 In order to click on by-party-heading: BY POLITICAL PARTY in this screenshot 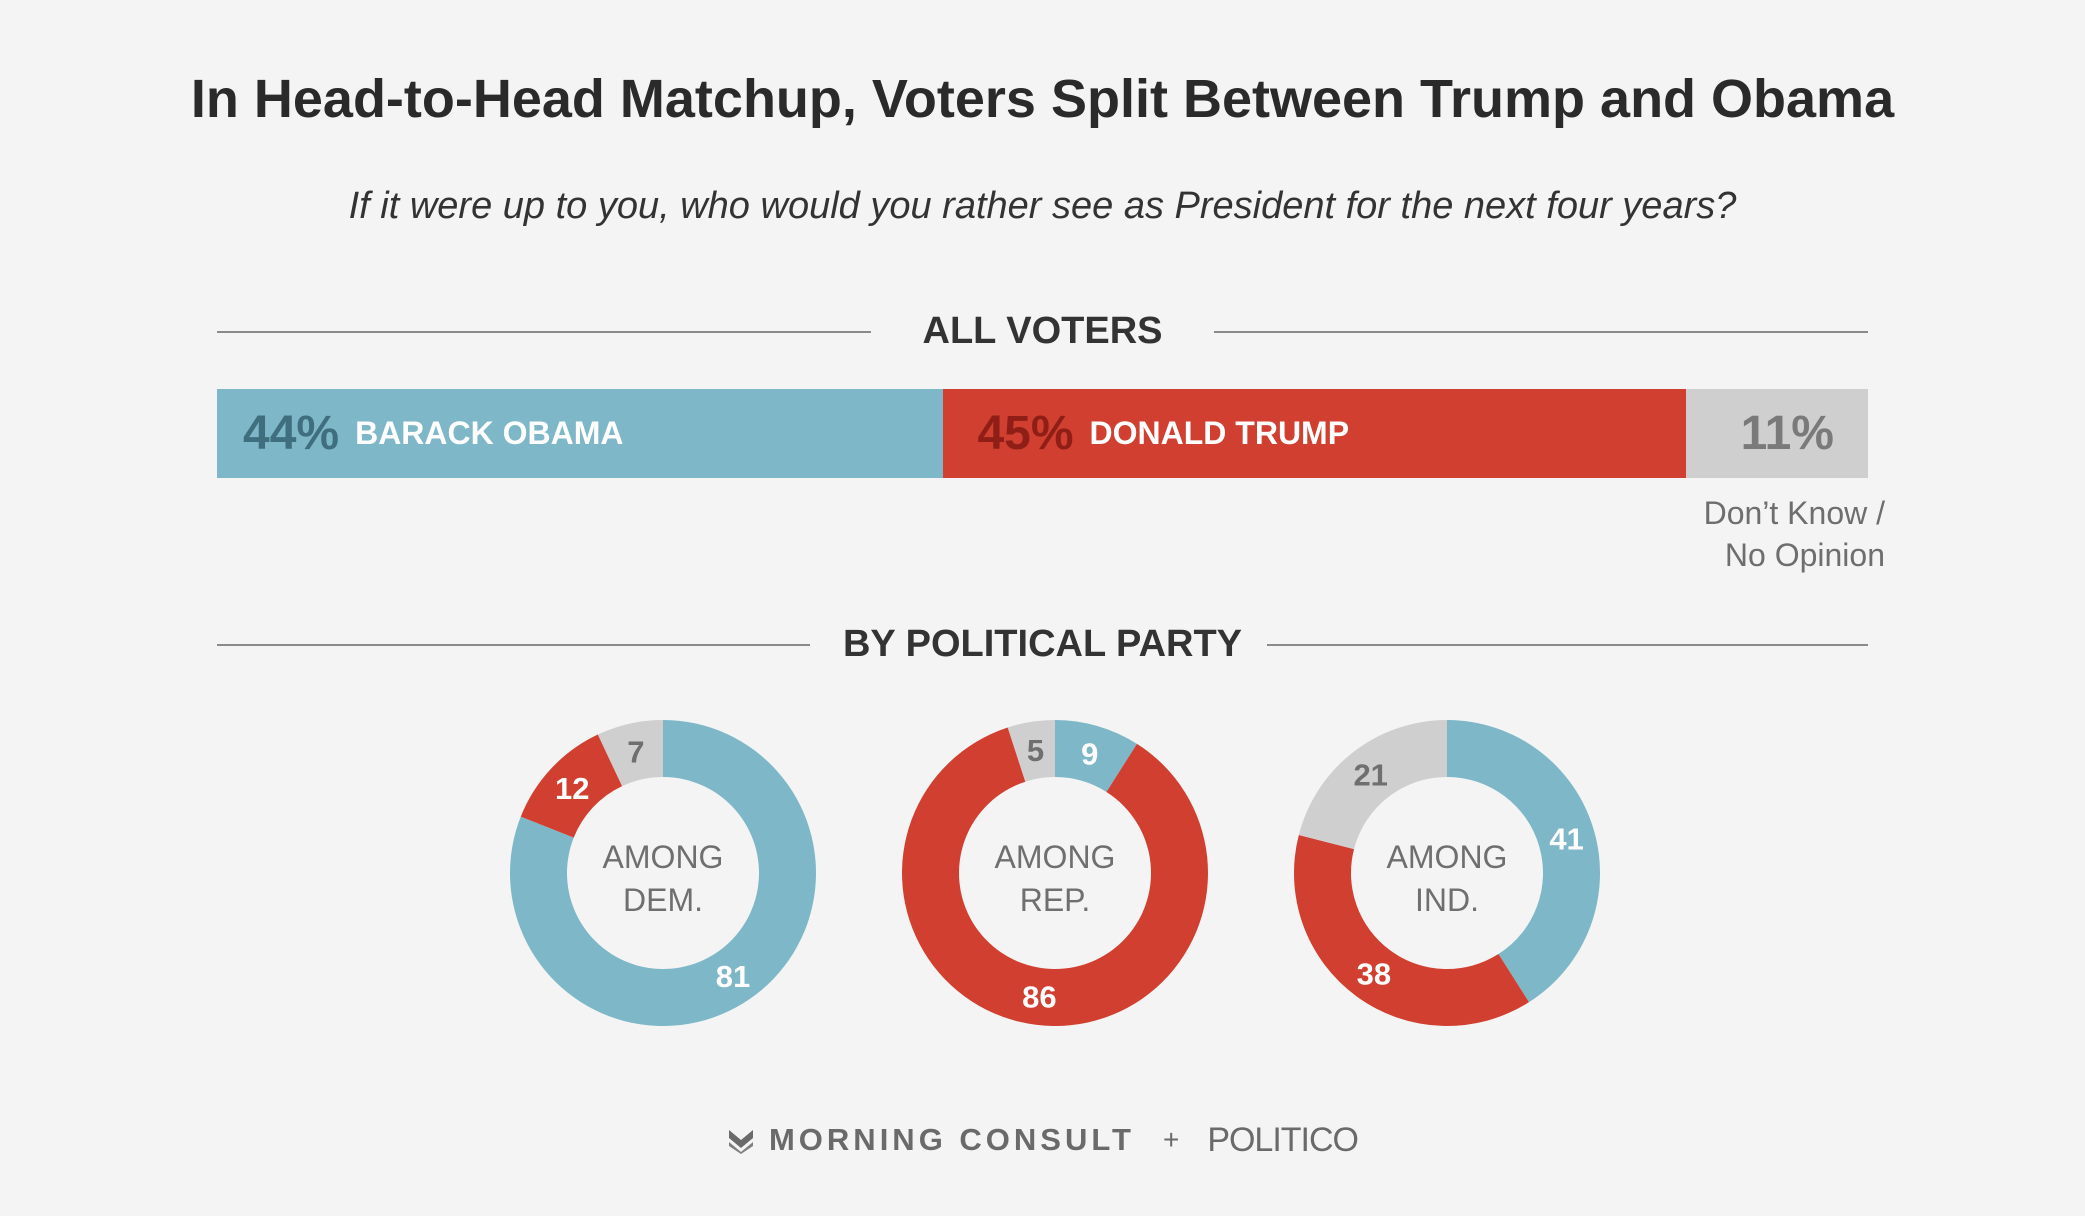, I will do `click(1042, 644)`.